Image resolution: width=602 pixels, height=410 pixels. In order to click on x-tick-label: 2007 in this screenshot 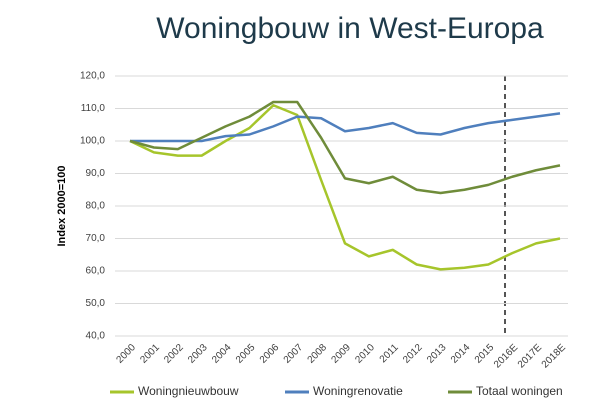, I will do `click(294, 354)`.